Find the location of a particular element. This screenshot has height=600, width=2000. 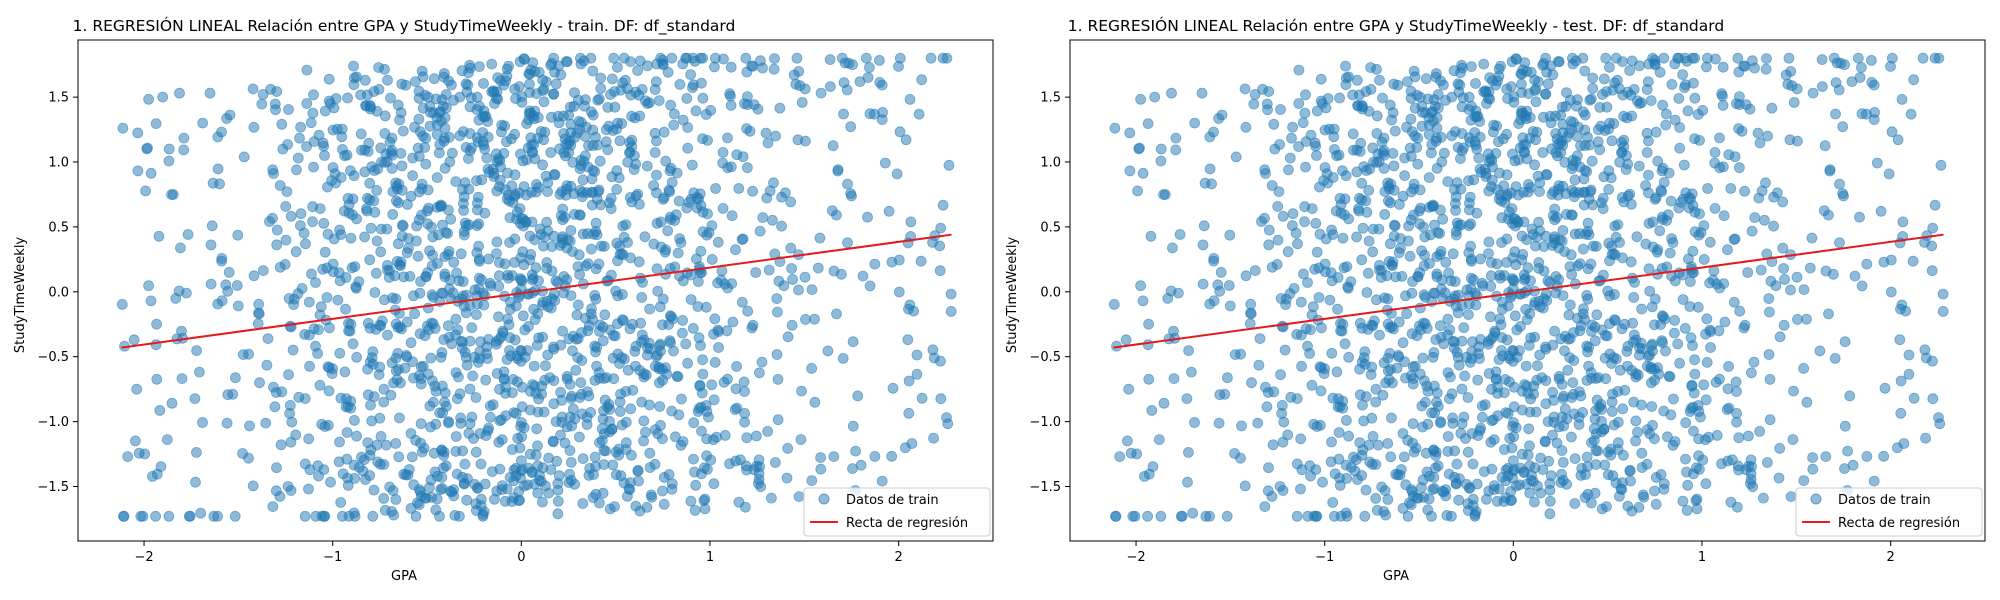

regression-line is located at coordinates (1528, 291).